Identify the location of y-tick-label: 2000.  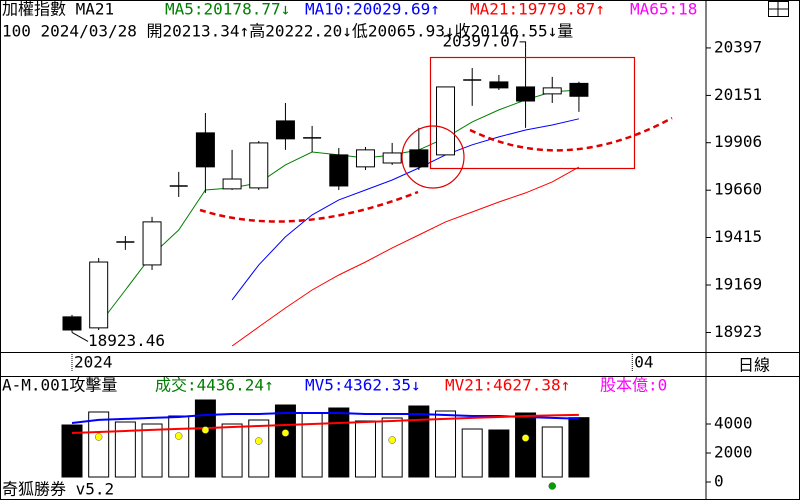
(733, 452).